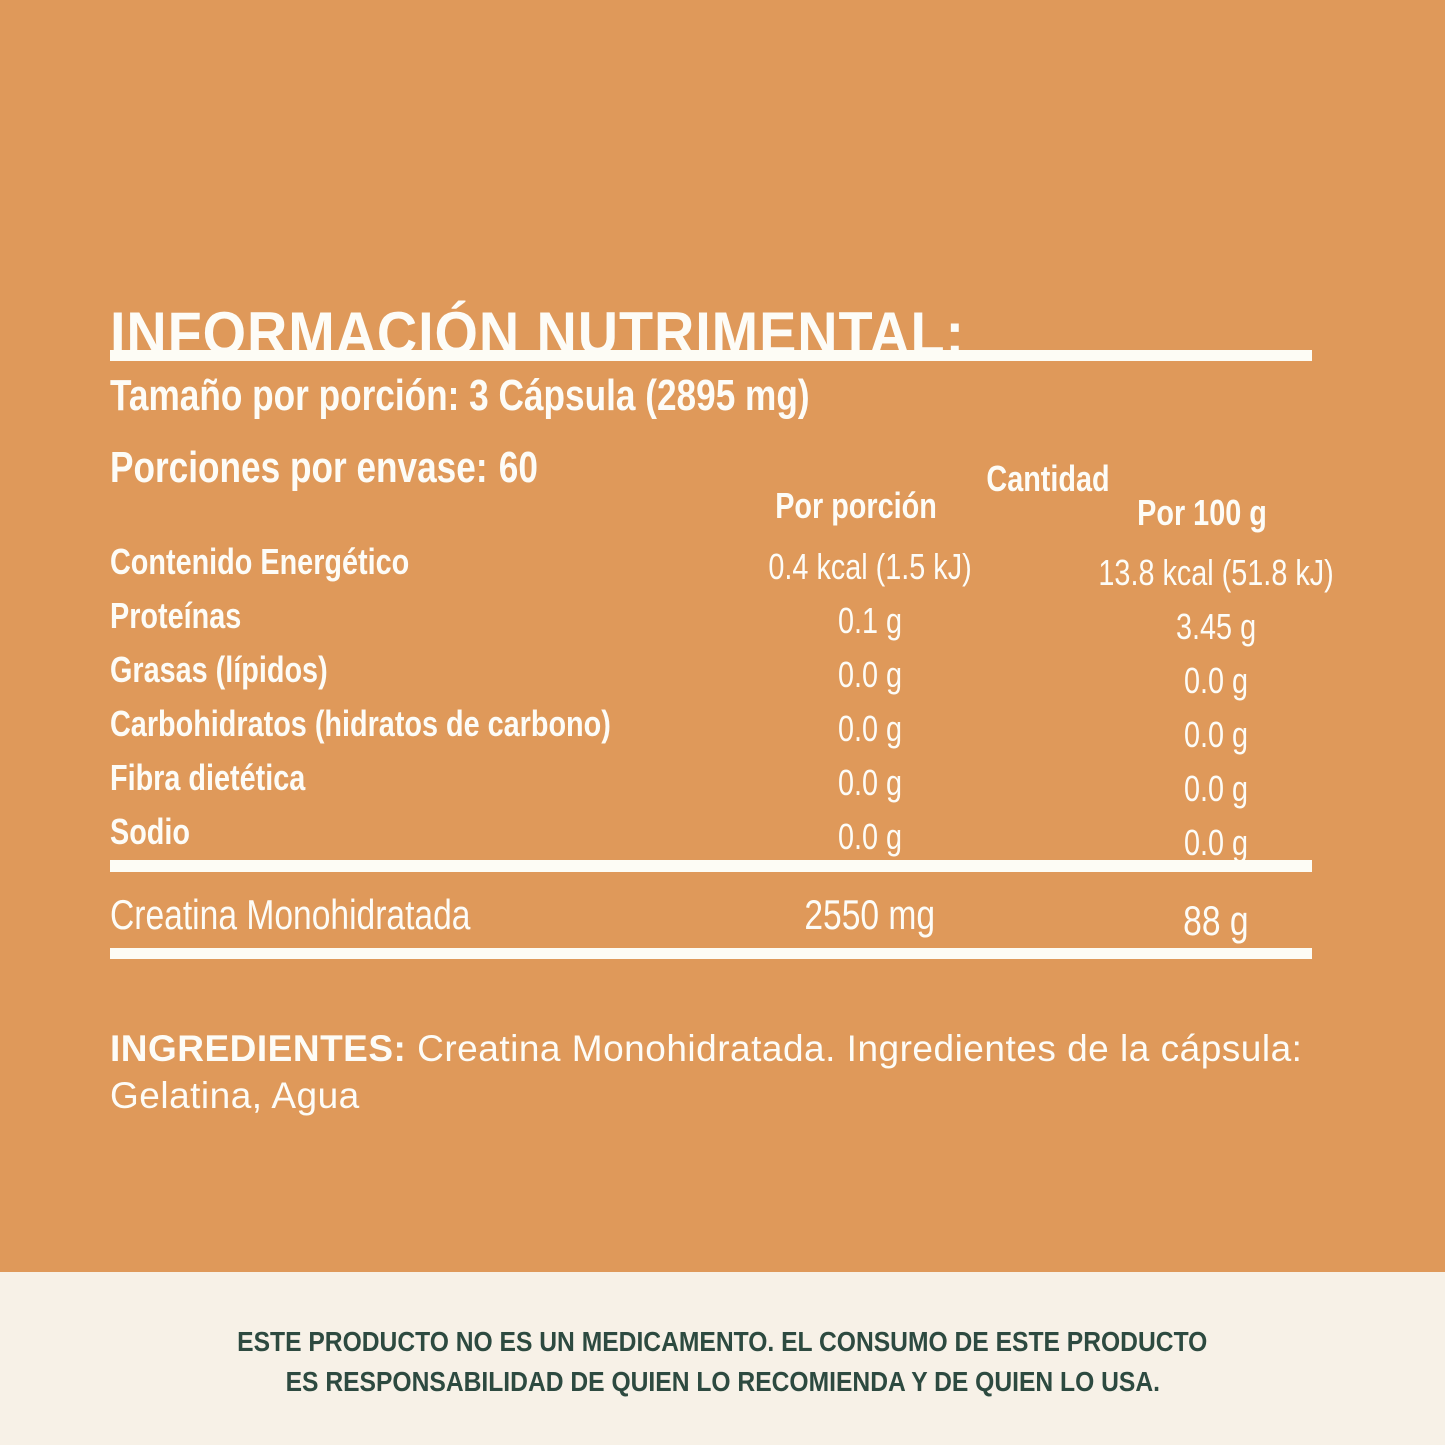  What do you see at coordinates (870, 566) in the screenshot?
I see `per-serving-value: 0.4 kcal (1.5 kJ)` at bounding box center [870, 566].